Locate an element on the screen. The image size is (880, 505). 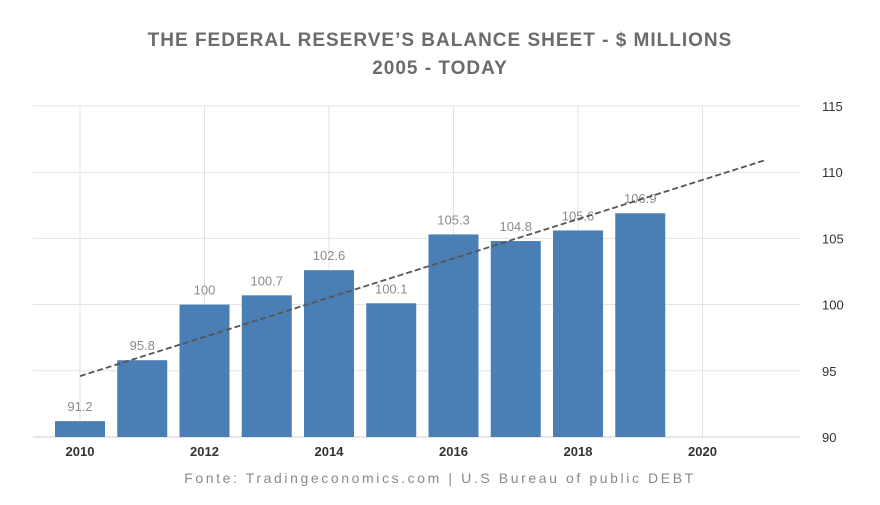
data-label-2013: 100.7 is located at coordinates (266, 280).